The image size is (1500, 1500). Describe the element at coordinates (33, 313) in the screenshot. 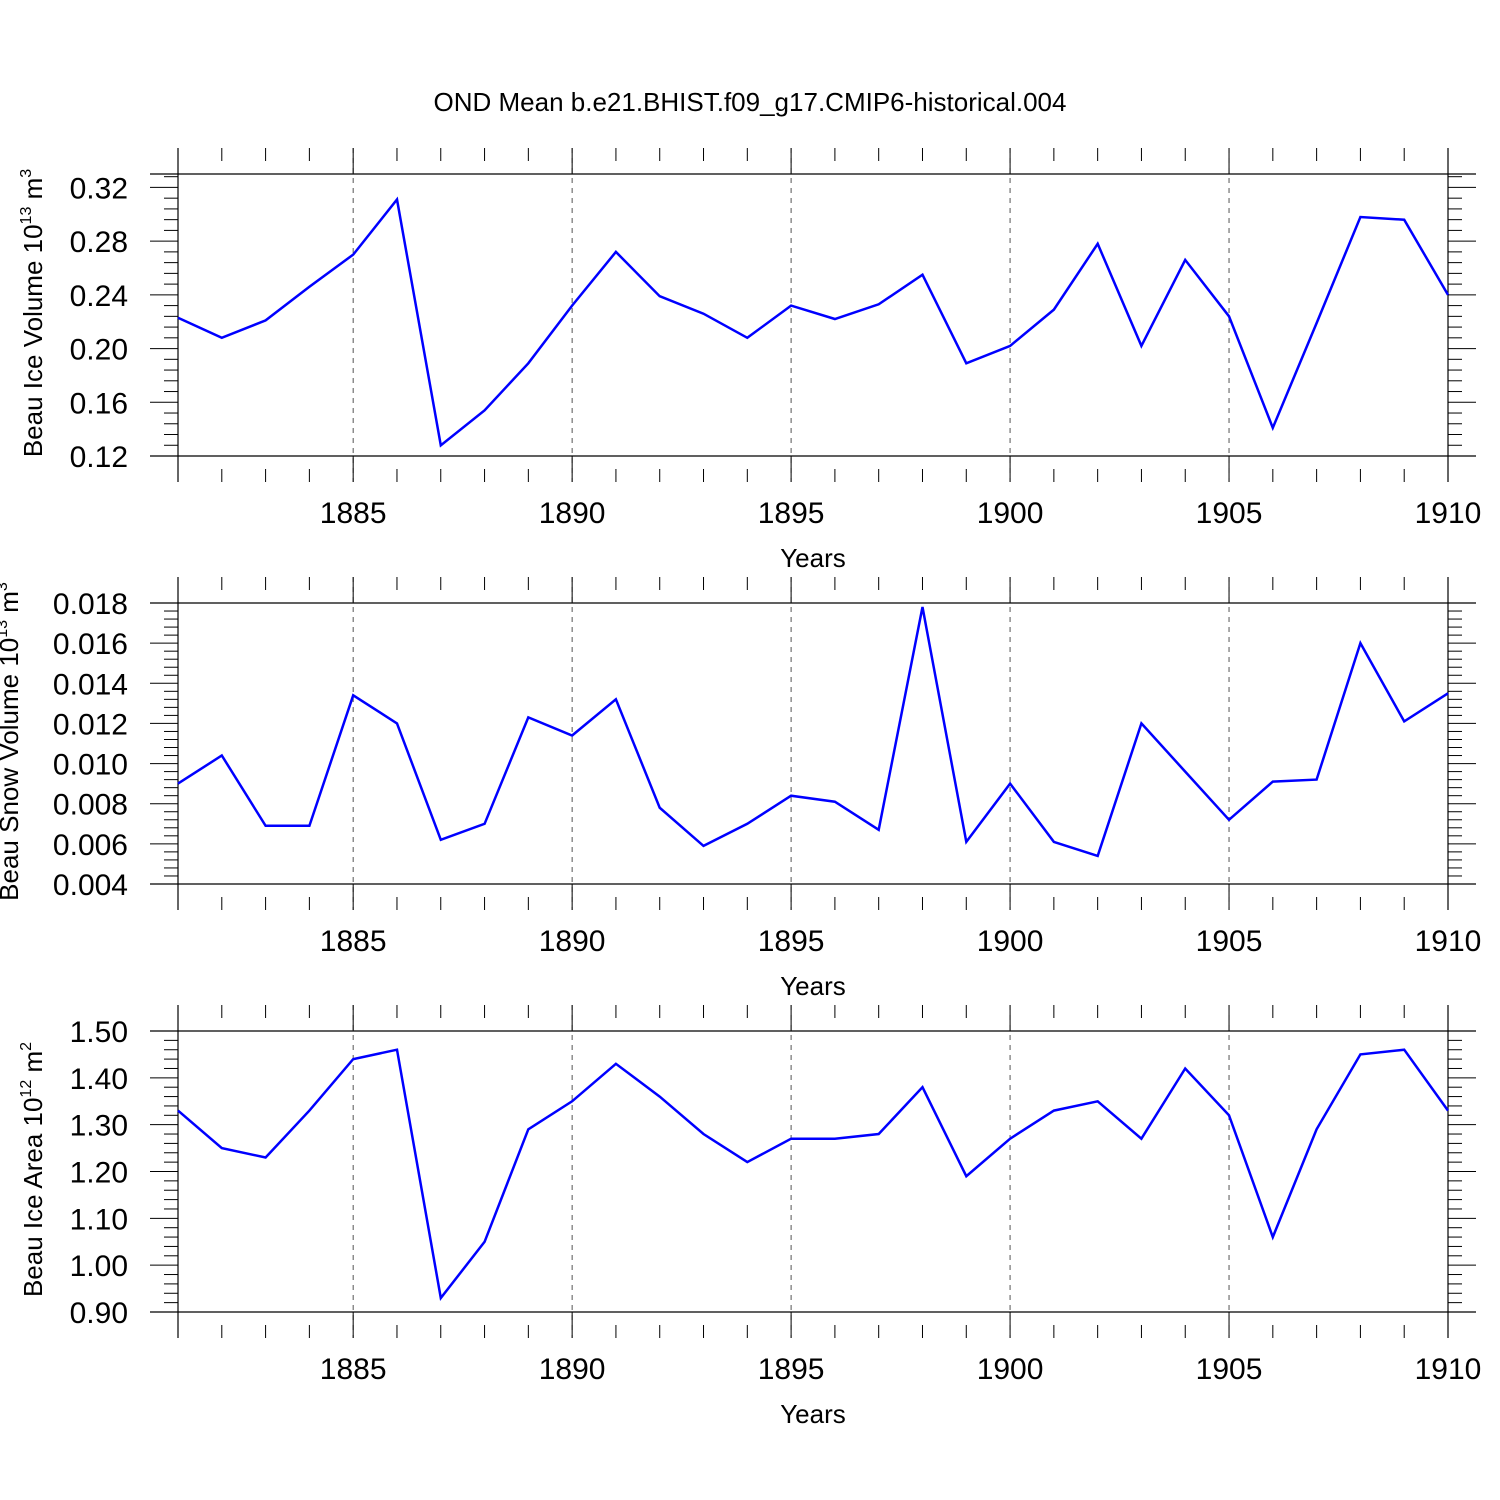

I see `y-axis-label: Beau Ice Volume 1013 m3` at that location.